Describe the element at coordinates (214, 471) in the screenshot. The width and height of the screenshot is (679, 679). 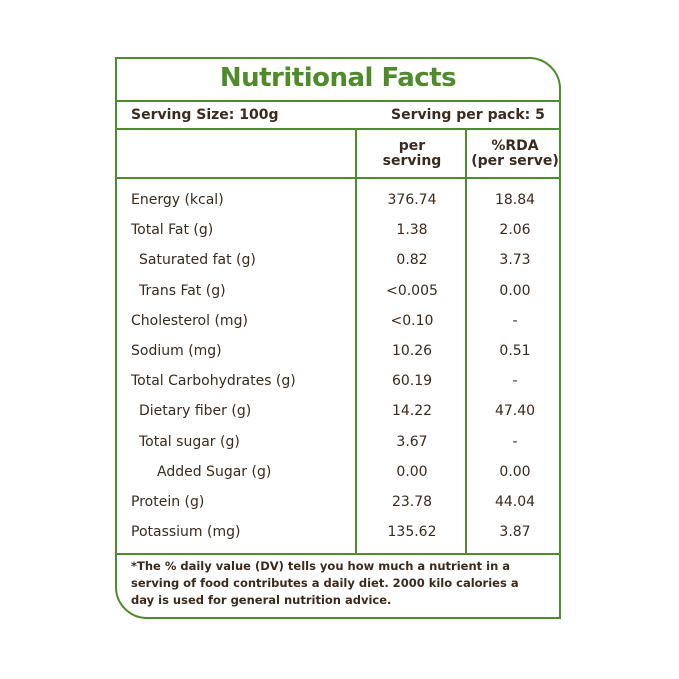
I see `nutrient-name: Added Sugar (g)` at that location.